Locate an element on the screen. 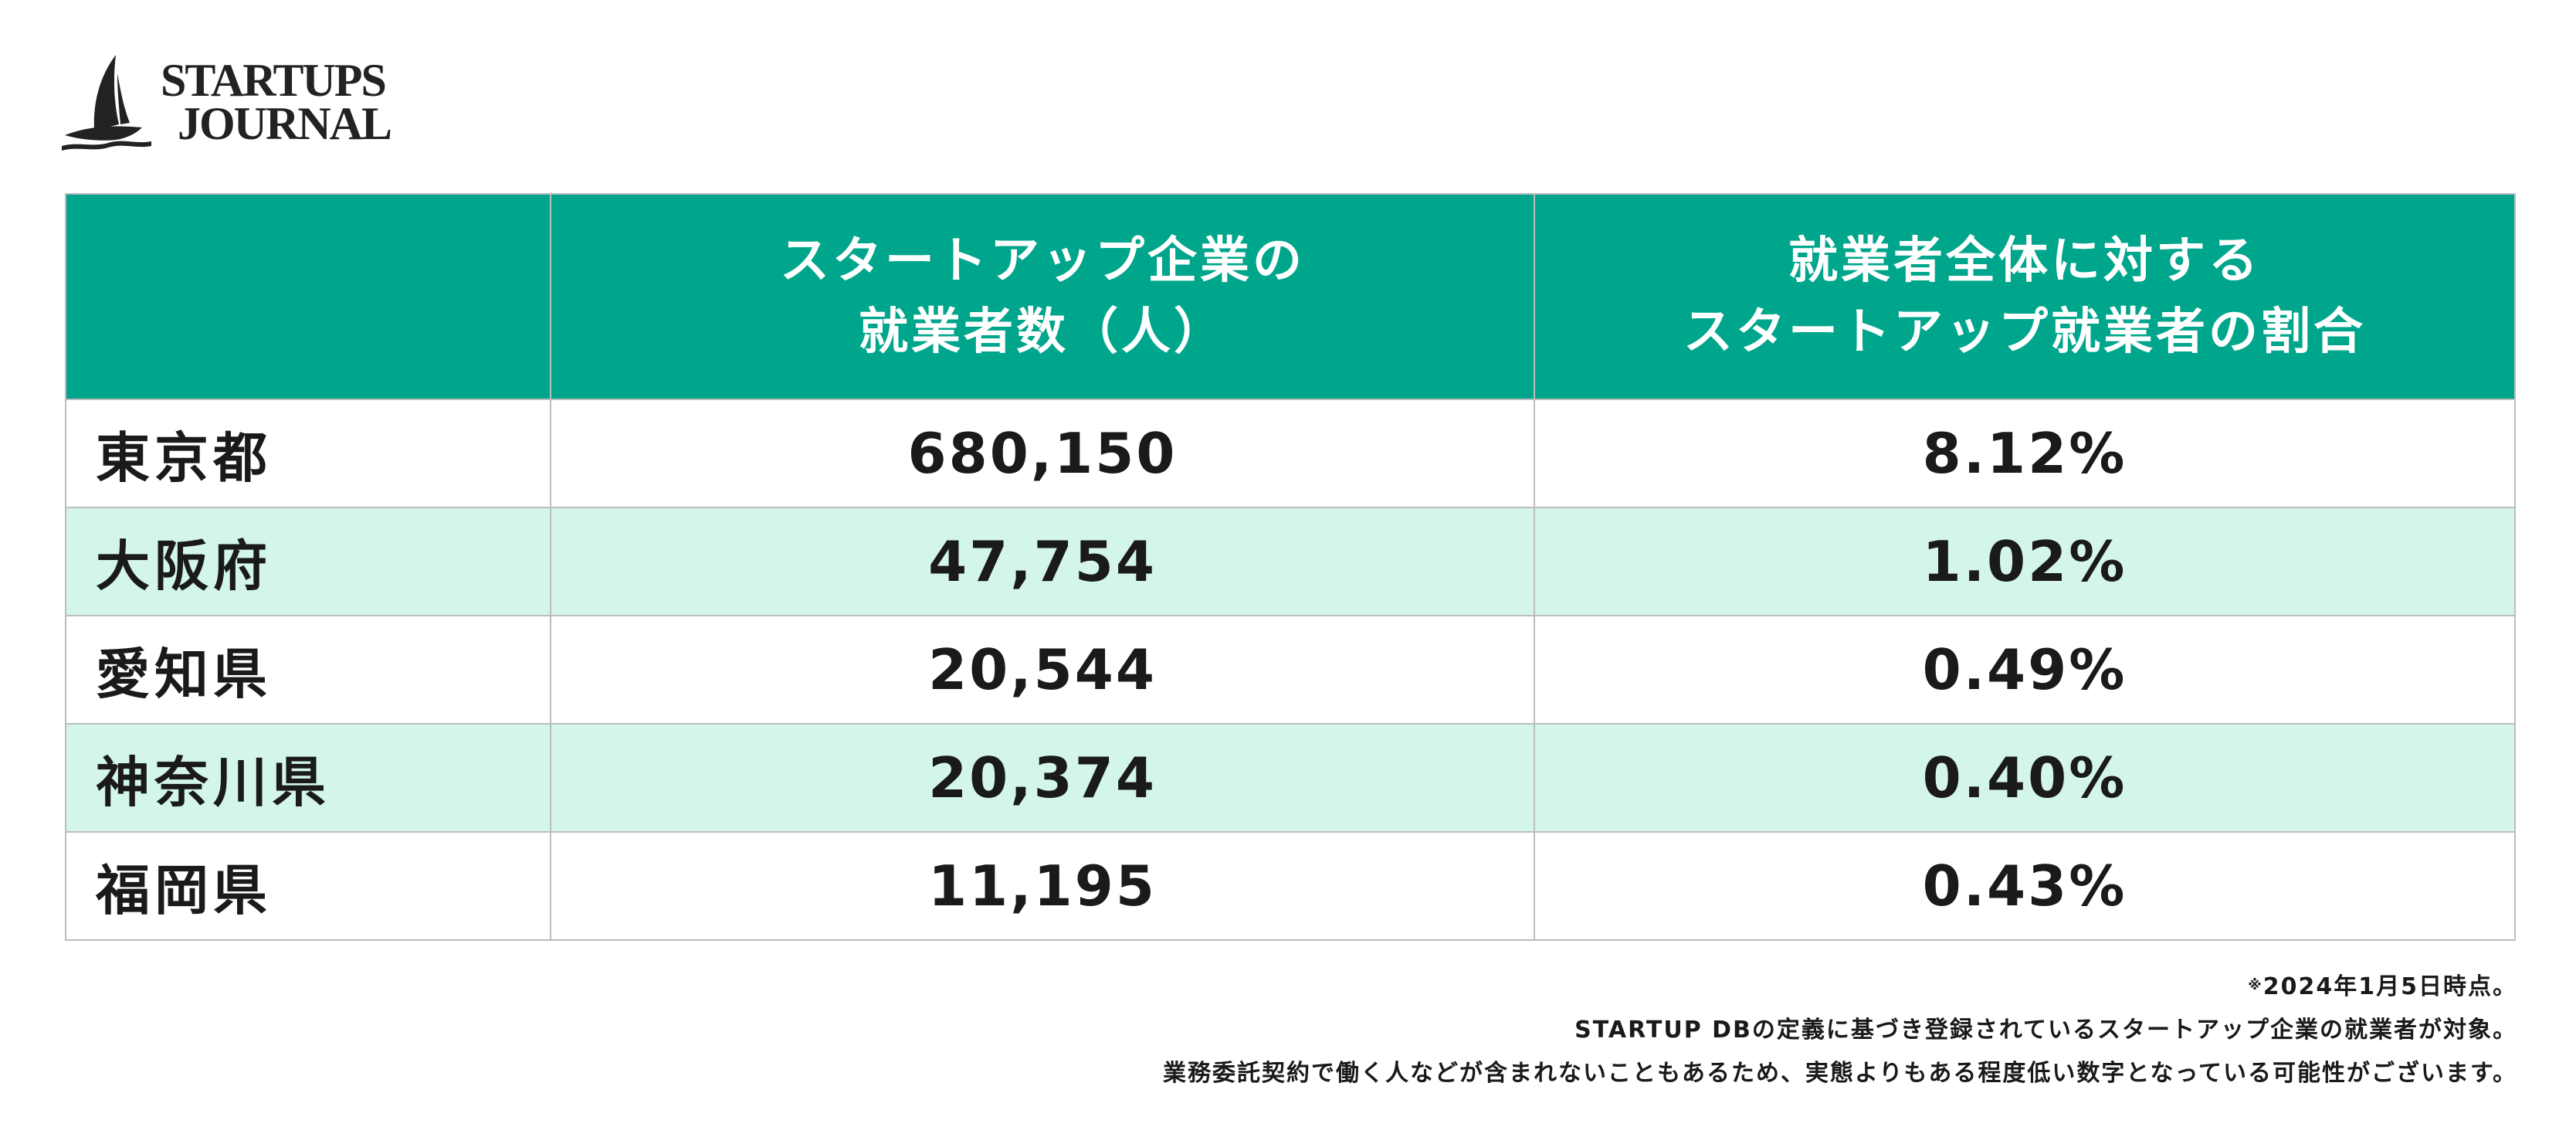  prefecture-cell: 東京都 is located at coordinates (308, 453).